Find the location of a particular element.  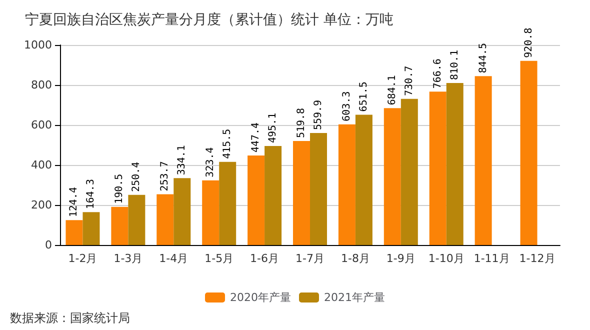

data-label: 323.4 is located at coordinates (210, 162).